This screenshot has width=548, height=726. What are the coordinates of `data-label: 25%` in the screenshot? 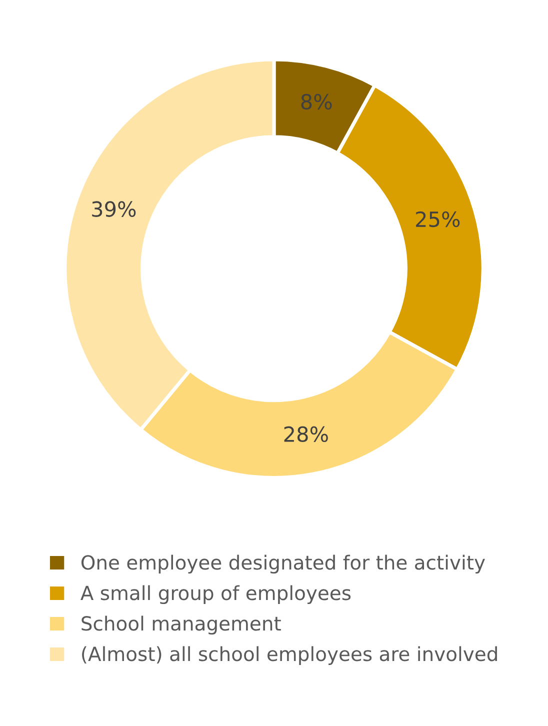 It's located at (438, 219).